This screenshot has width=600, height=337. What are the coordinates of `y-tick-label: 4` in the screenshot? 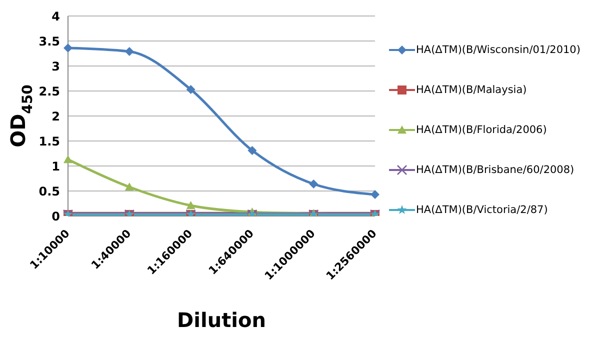 It's located at (56, 16).